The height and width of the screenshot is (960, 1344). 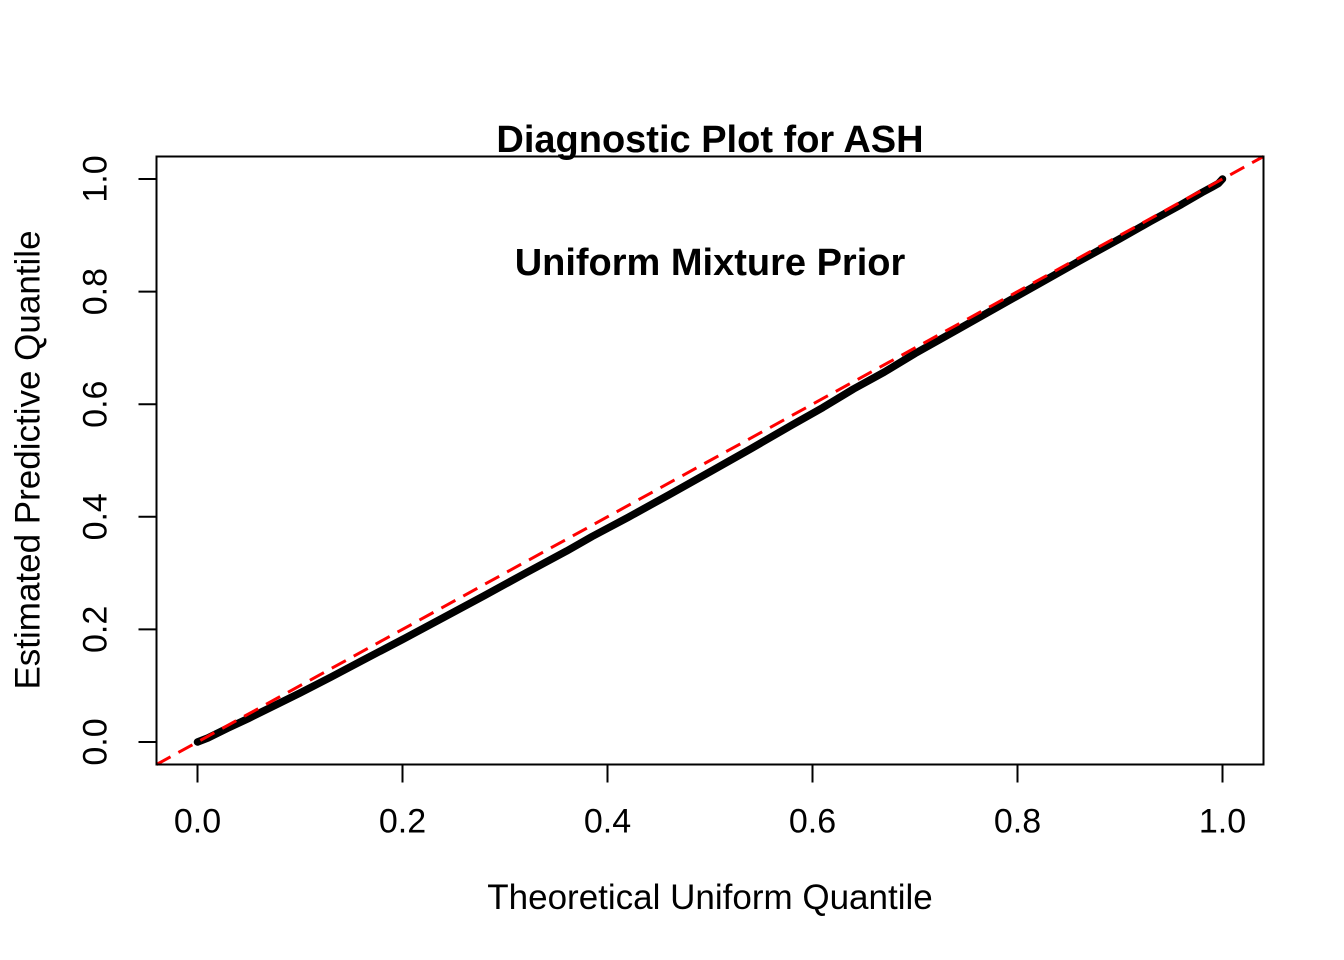 What do you see at coordinates (96, 178) in the screenshot?
I see `y-tick-label: 1.0` at bounding box center [96, 178].